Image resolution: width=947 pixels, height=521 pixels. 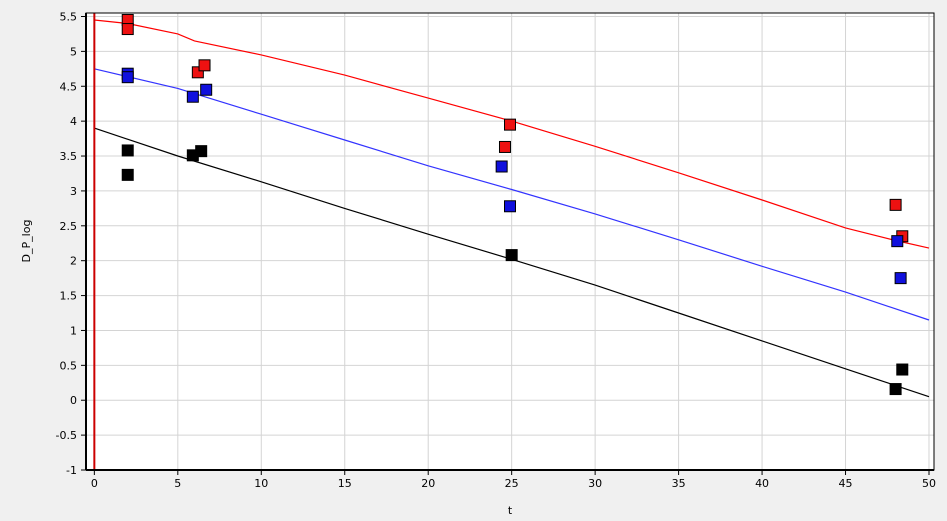 What do you see at coordinates (69, 296) in the screenshot?
I see `y-tick-label: 1.5` at bounding box center [69, 296].